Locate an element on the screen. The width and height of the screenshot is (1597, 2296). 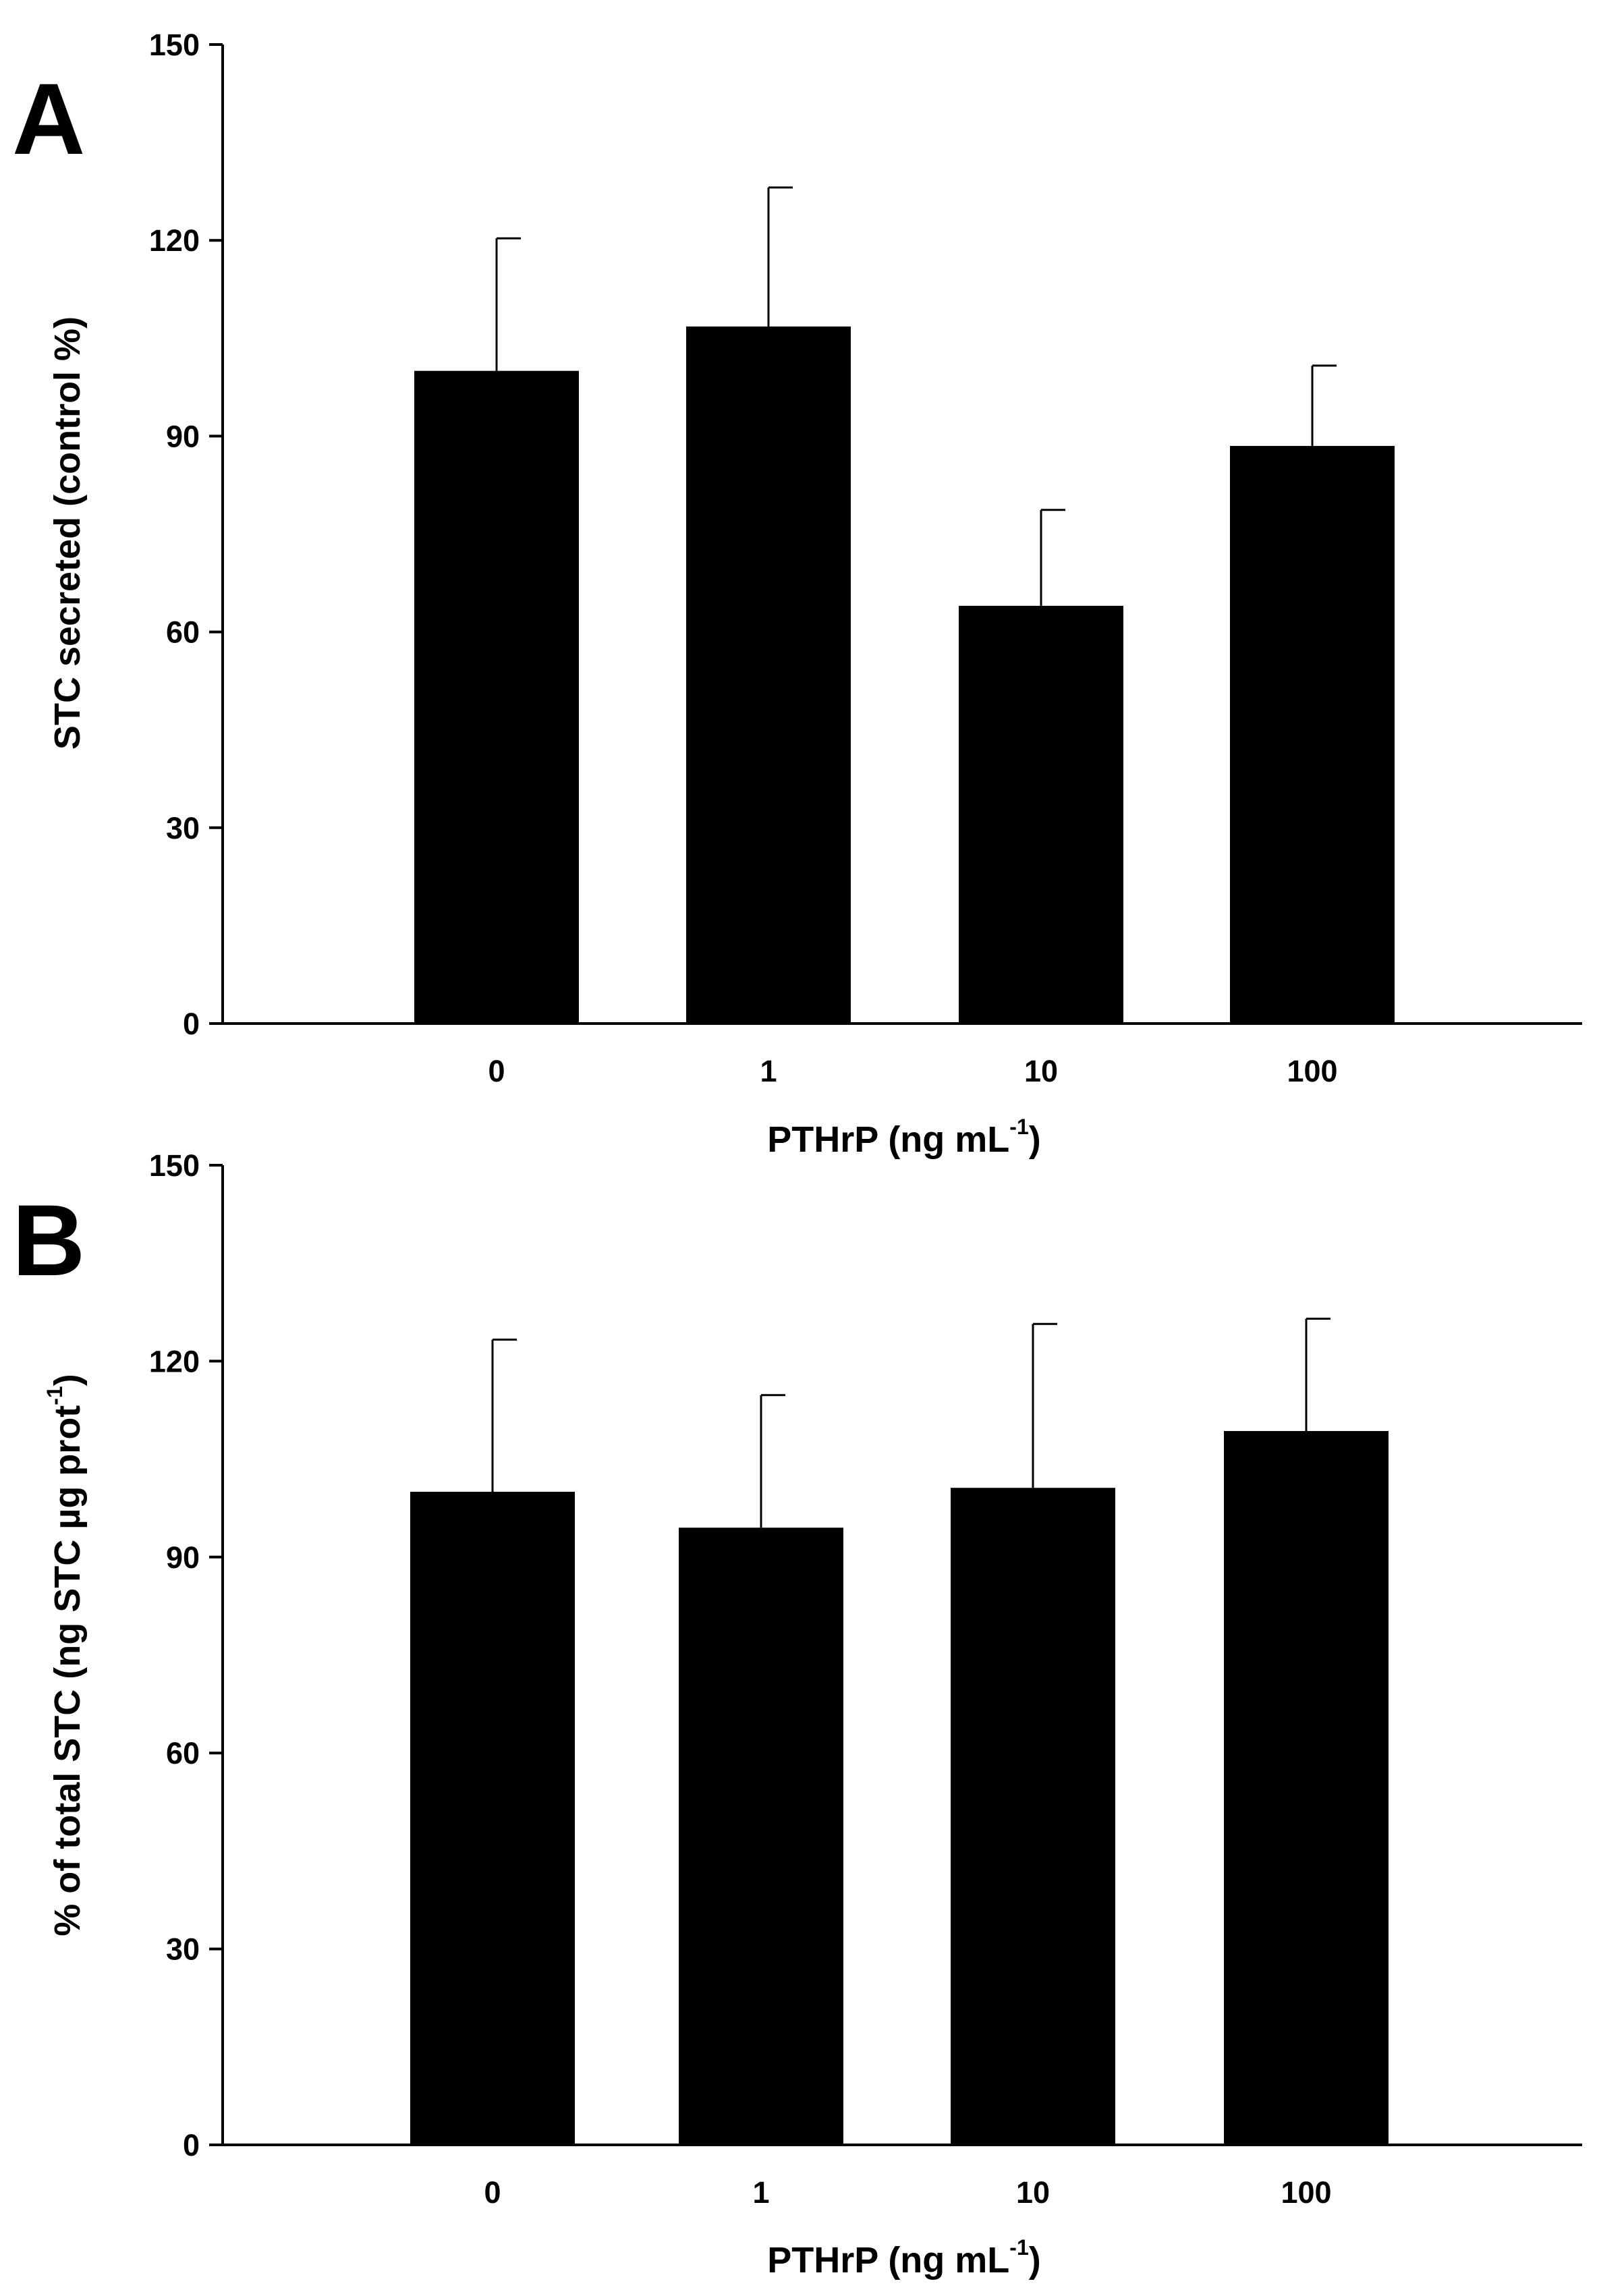
panel-b-x-ticks: 0 1 10 100 is located at coordinates (907, 2192).